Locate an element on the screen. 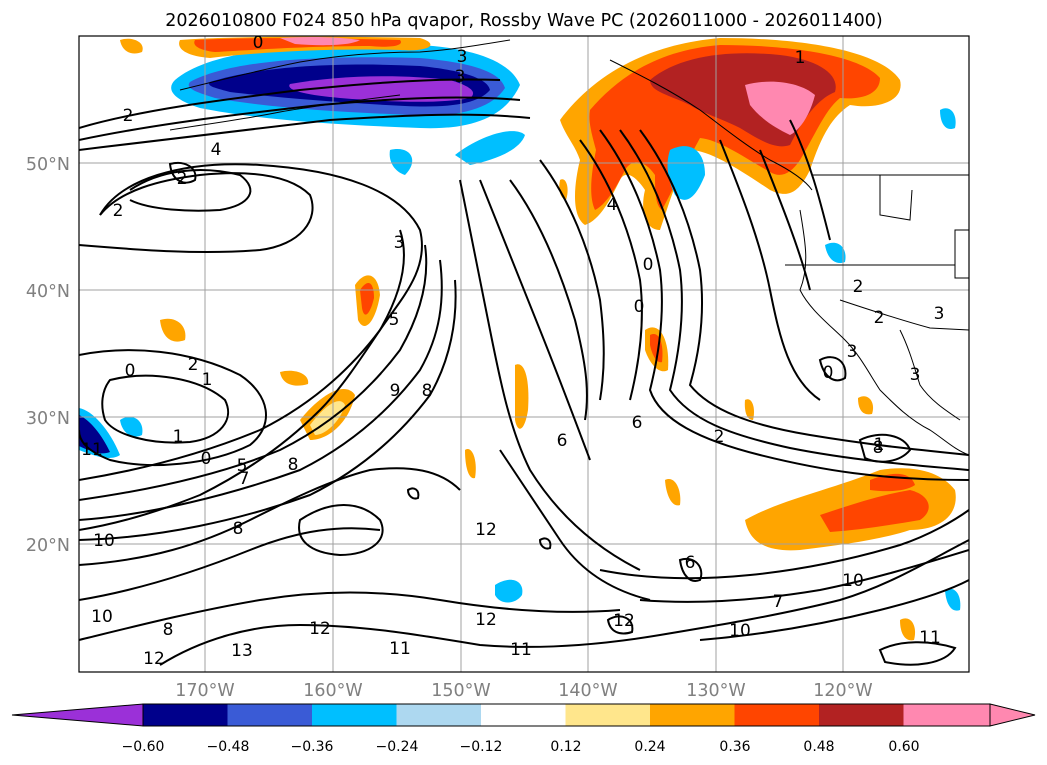  contour-label: 9 is located at coordinates (395, 391).